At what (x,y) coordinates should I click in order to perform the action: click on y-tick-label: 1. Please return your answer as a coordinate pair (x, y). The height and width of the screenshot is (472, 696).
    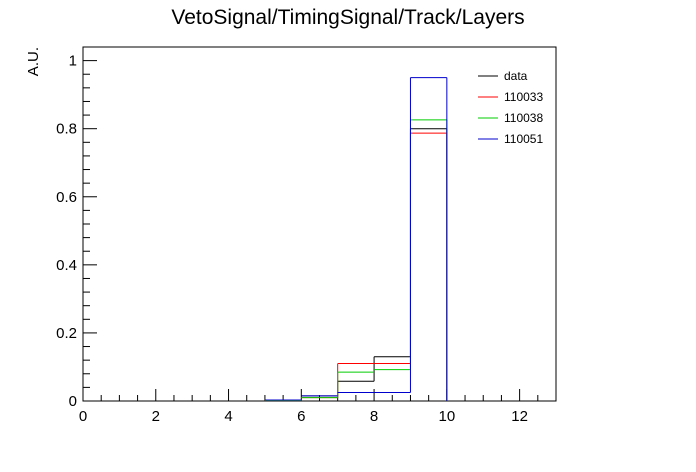
    Looking at the image, I should click on (73, 61).